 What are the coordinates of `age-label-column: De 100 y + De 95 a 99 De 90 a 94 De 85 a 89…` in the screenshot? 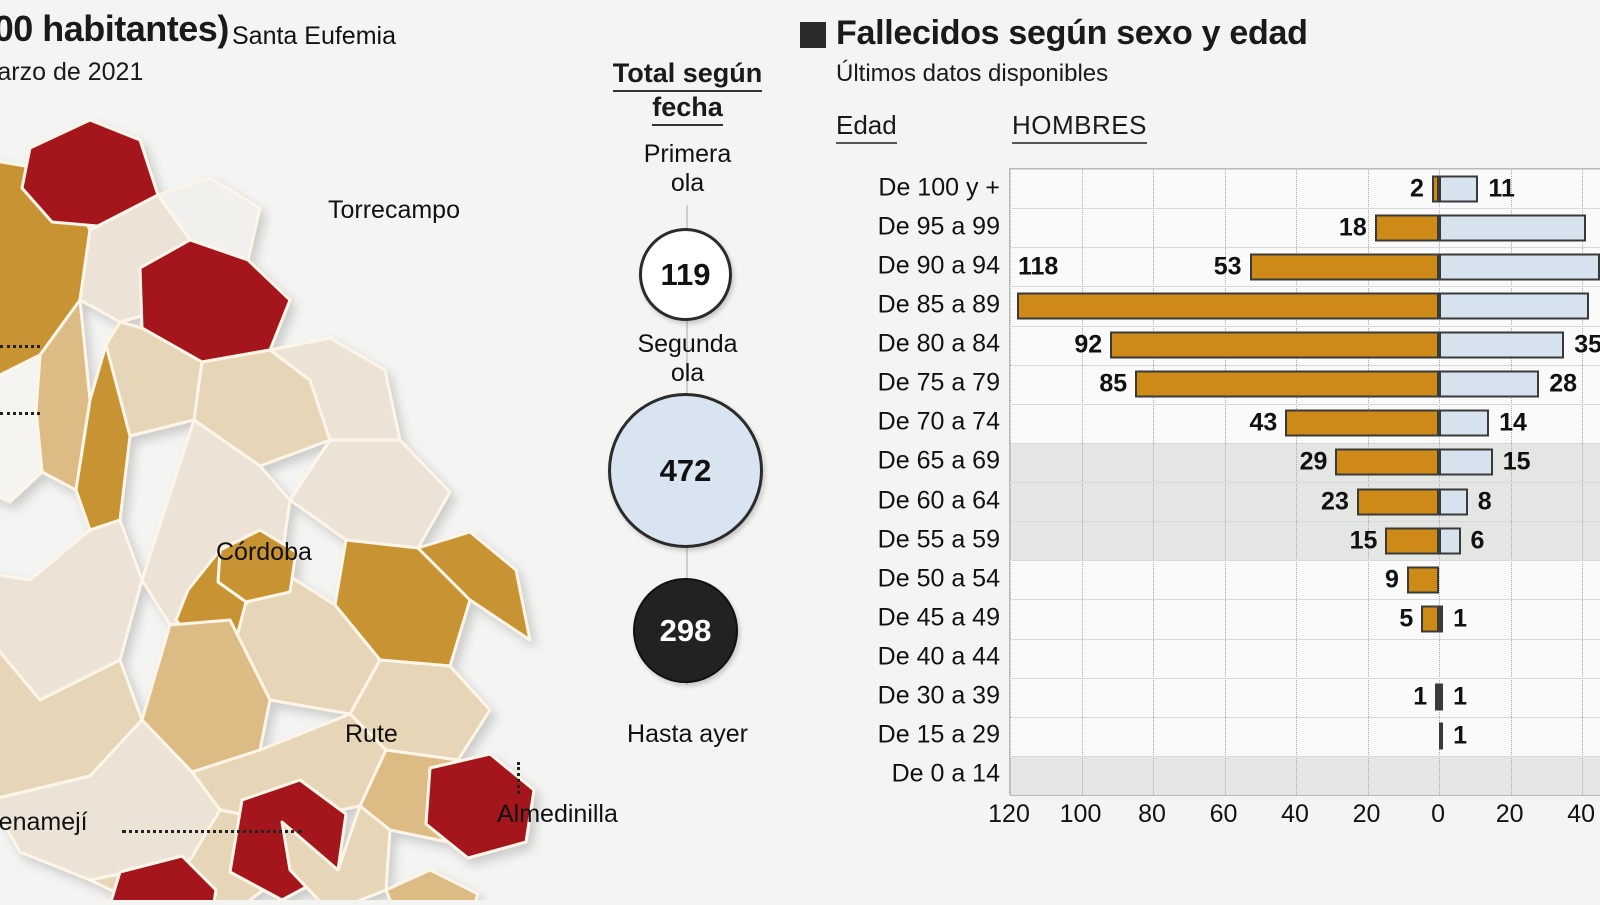 It's located at (900, 481).